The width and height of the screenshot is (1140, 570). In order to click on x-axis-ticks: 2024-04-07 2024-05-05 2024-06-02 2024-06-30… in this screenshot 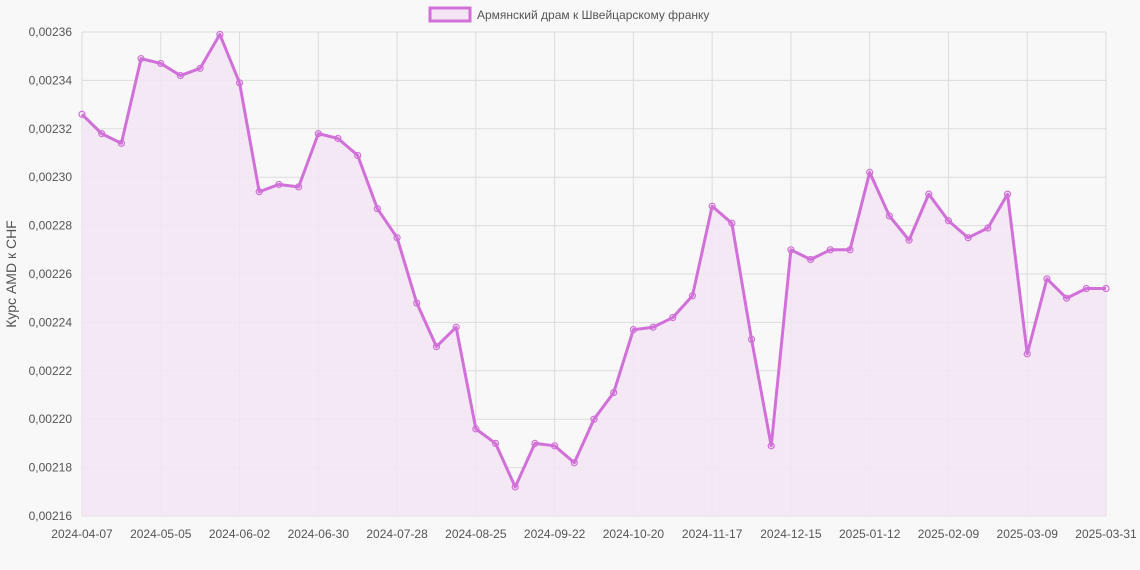, I will do `click(594, 534)`.